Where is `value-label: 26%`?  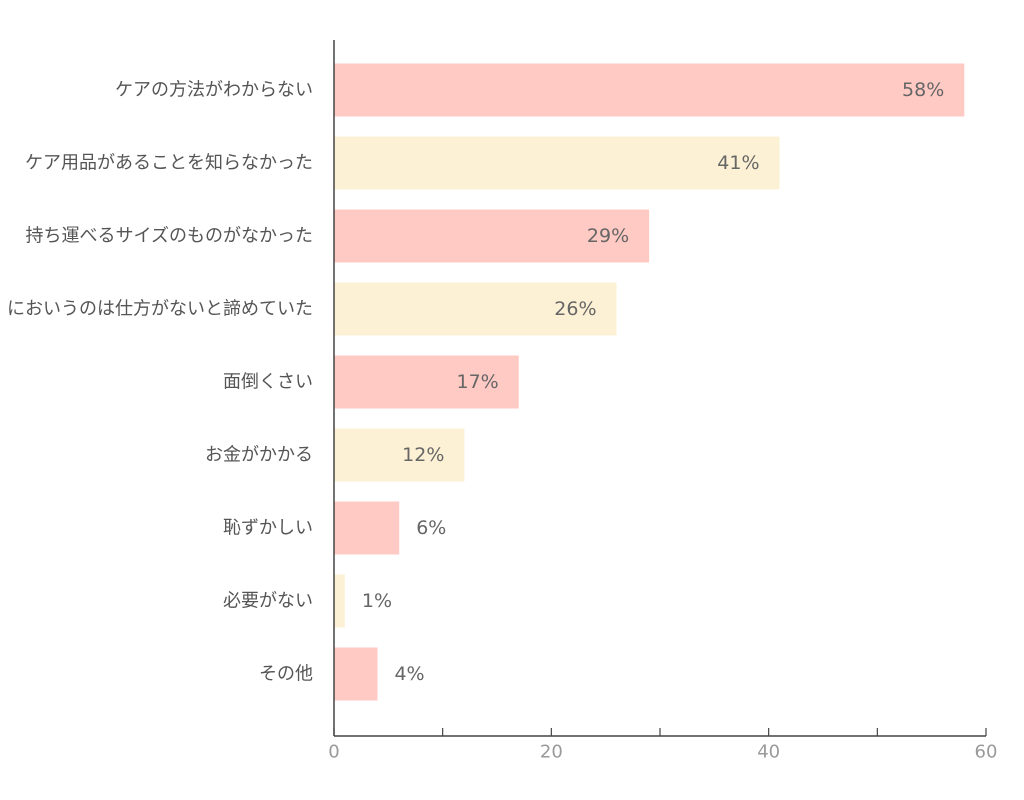
value-label: 26% is located at coordinates (575, 309).